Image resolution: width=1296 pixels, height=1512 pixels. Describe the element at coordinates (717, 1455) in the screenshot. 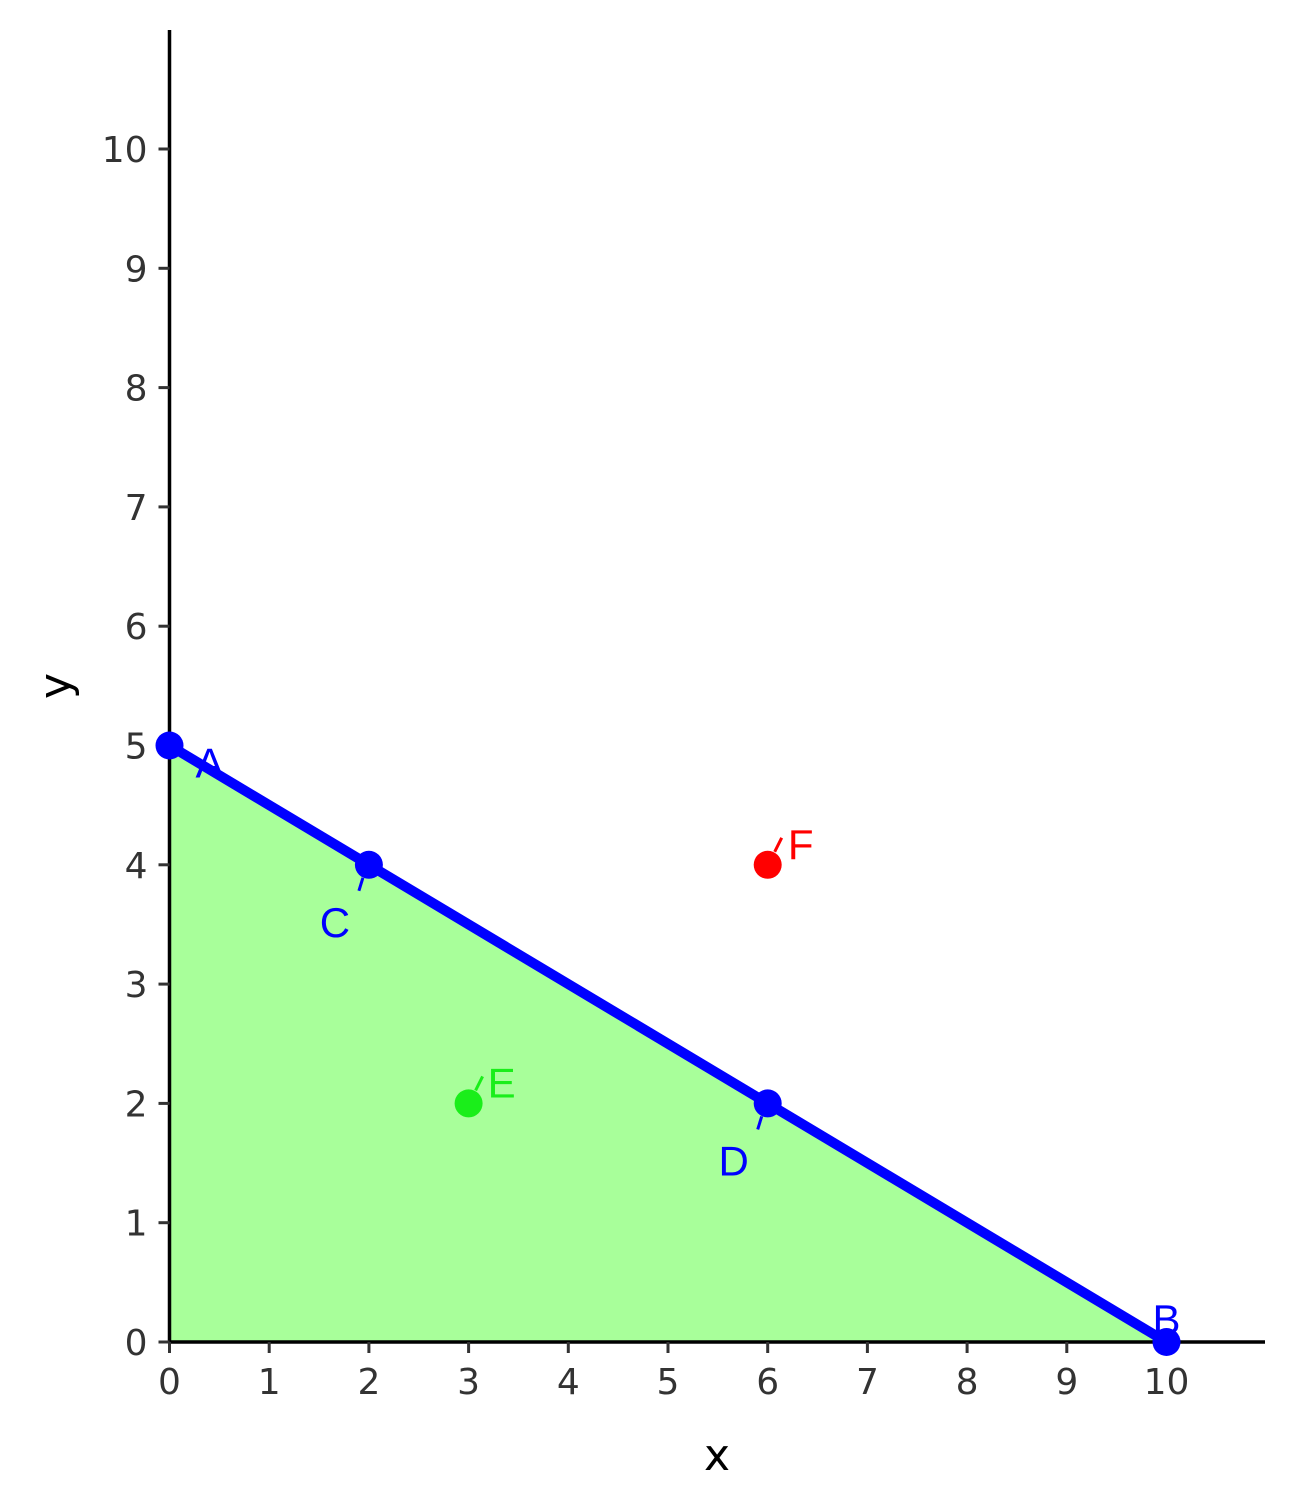

I see `x-axis-title: x` at that location.